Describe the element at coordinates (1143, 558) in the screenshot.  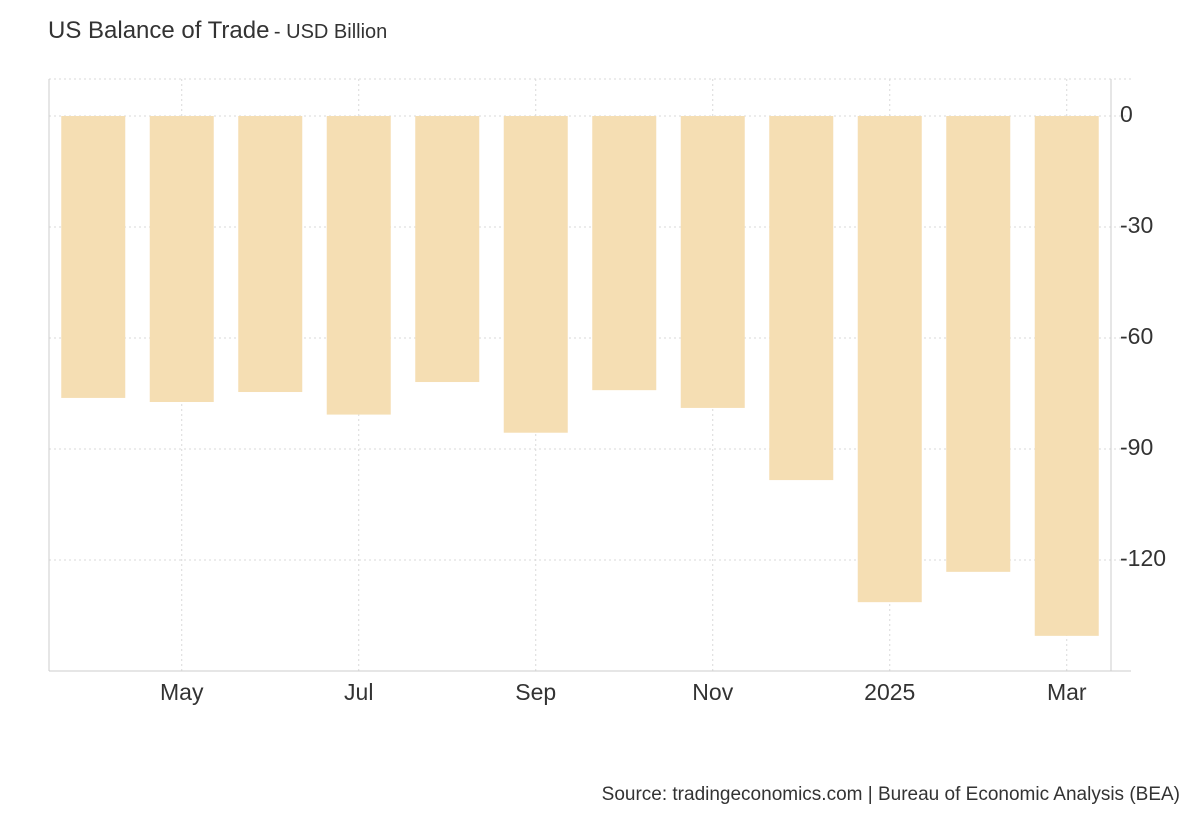
I see `y-tick-label: -120` at that location.